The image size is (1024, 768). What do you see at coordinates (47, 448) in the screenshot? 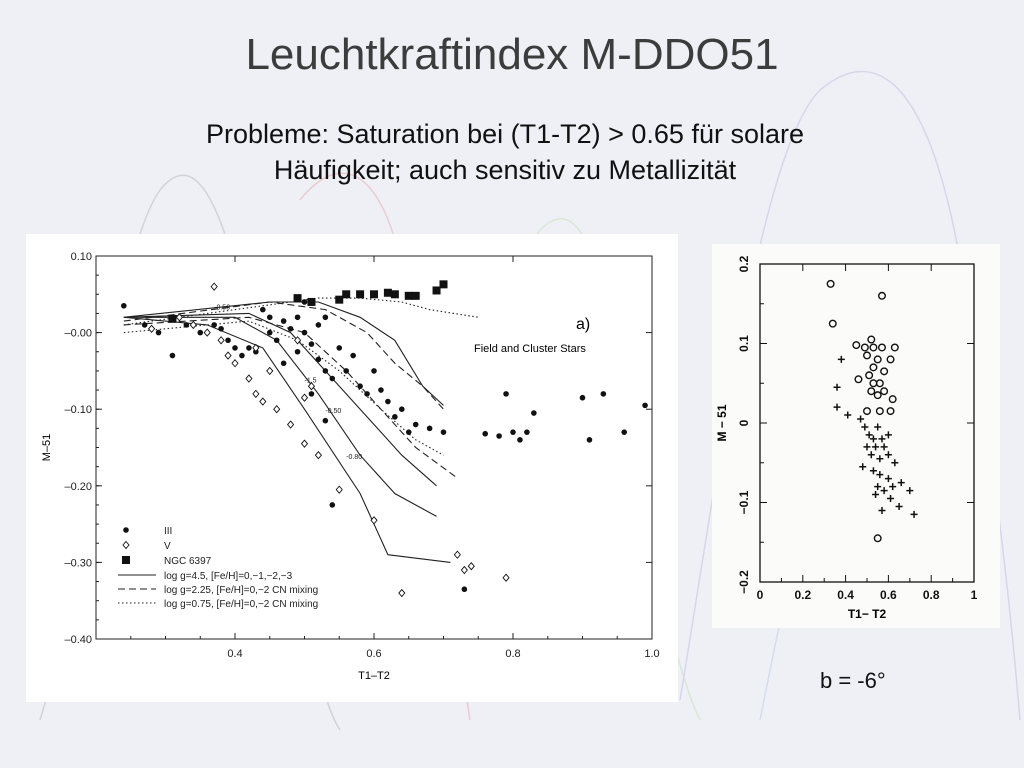
I see `y-axis-label: M–51` at bounding box center [47, 448].